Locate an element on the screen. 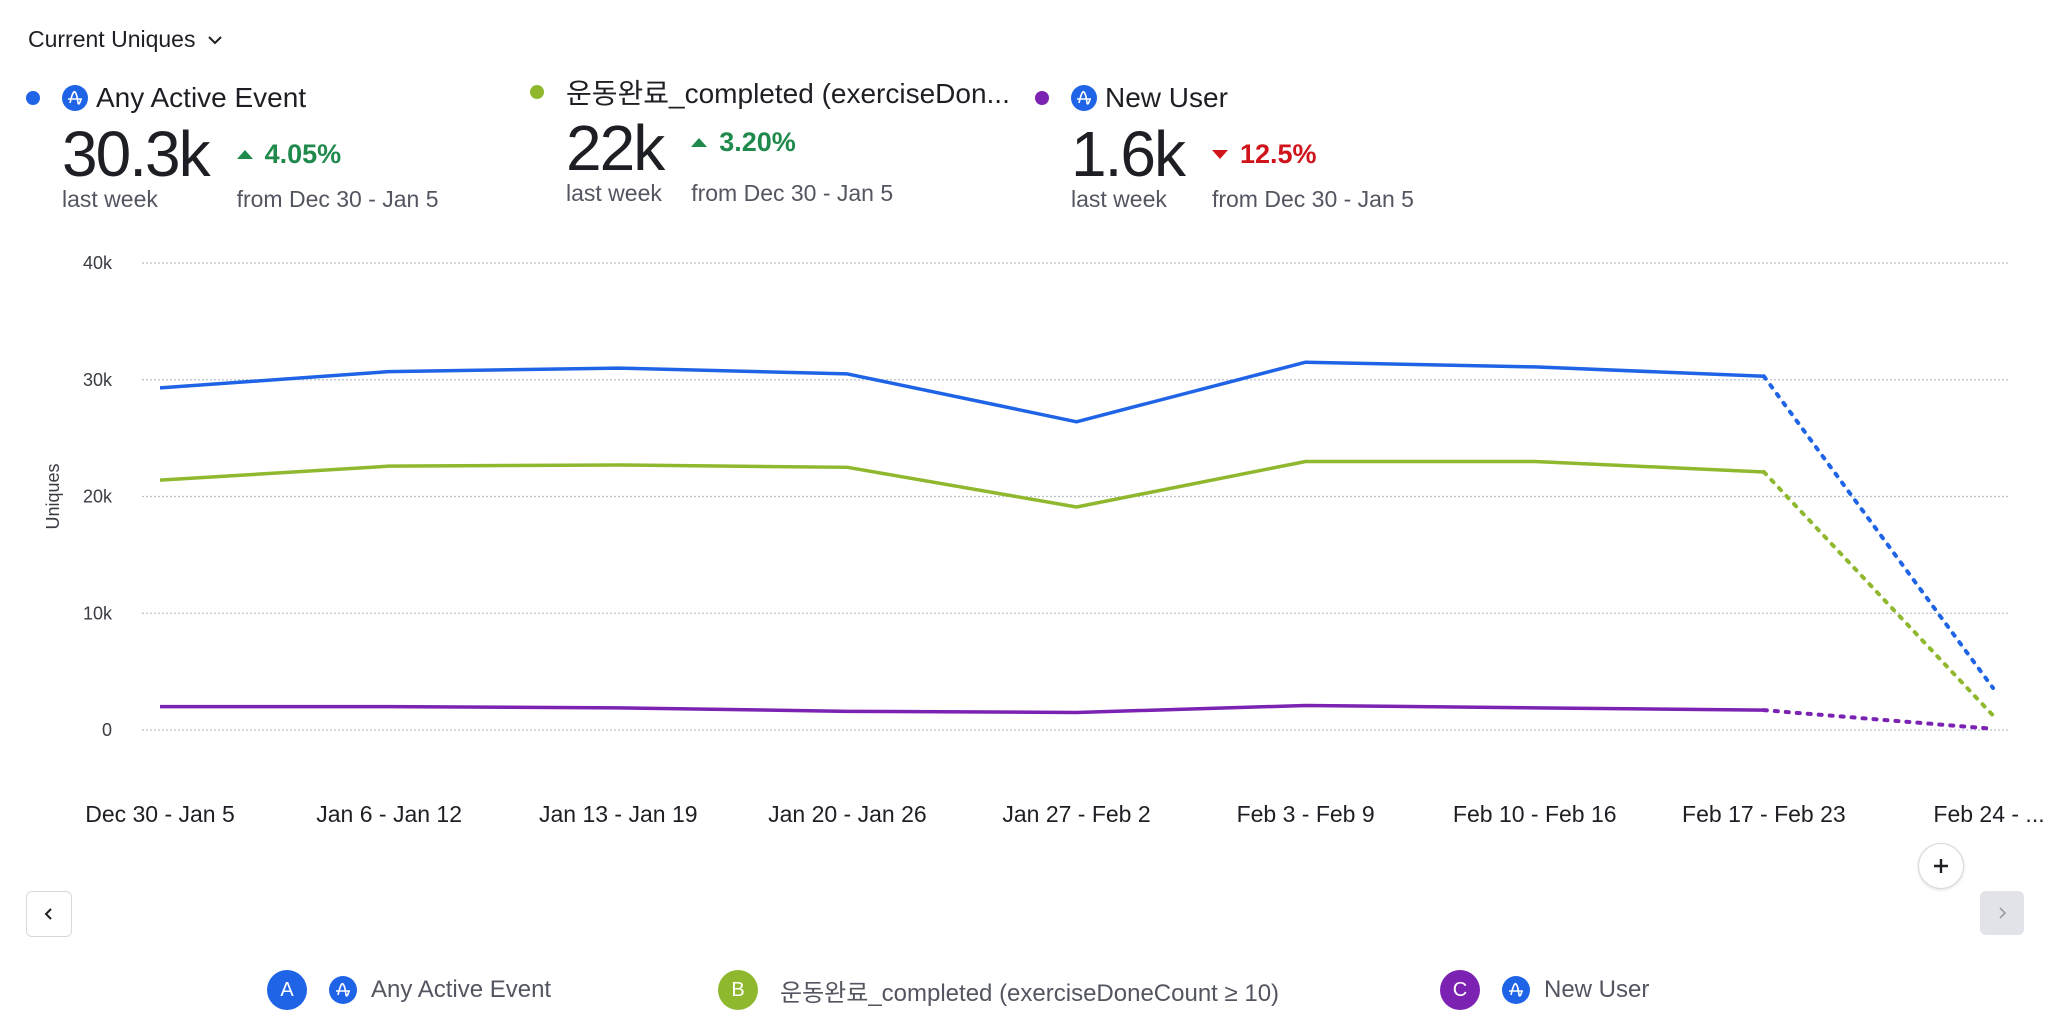 The image size is (2048, 1033). add-annotation-button is located at coordinates (1941, 866).